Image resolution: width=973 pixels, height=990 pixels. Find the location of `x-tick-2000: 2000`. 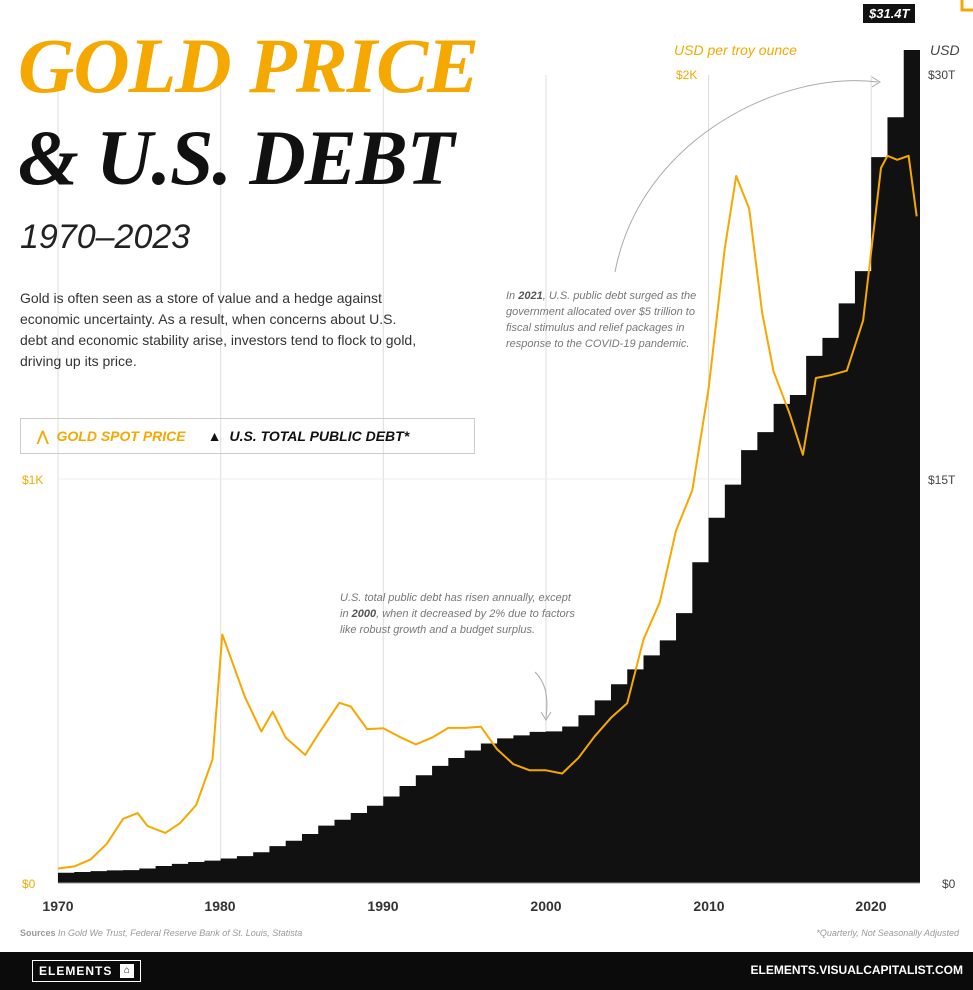

x-tick-2000: 2000 is located at coordinates (546, 906).